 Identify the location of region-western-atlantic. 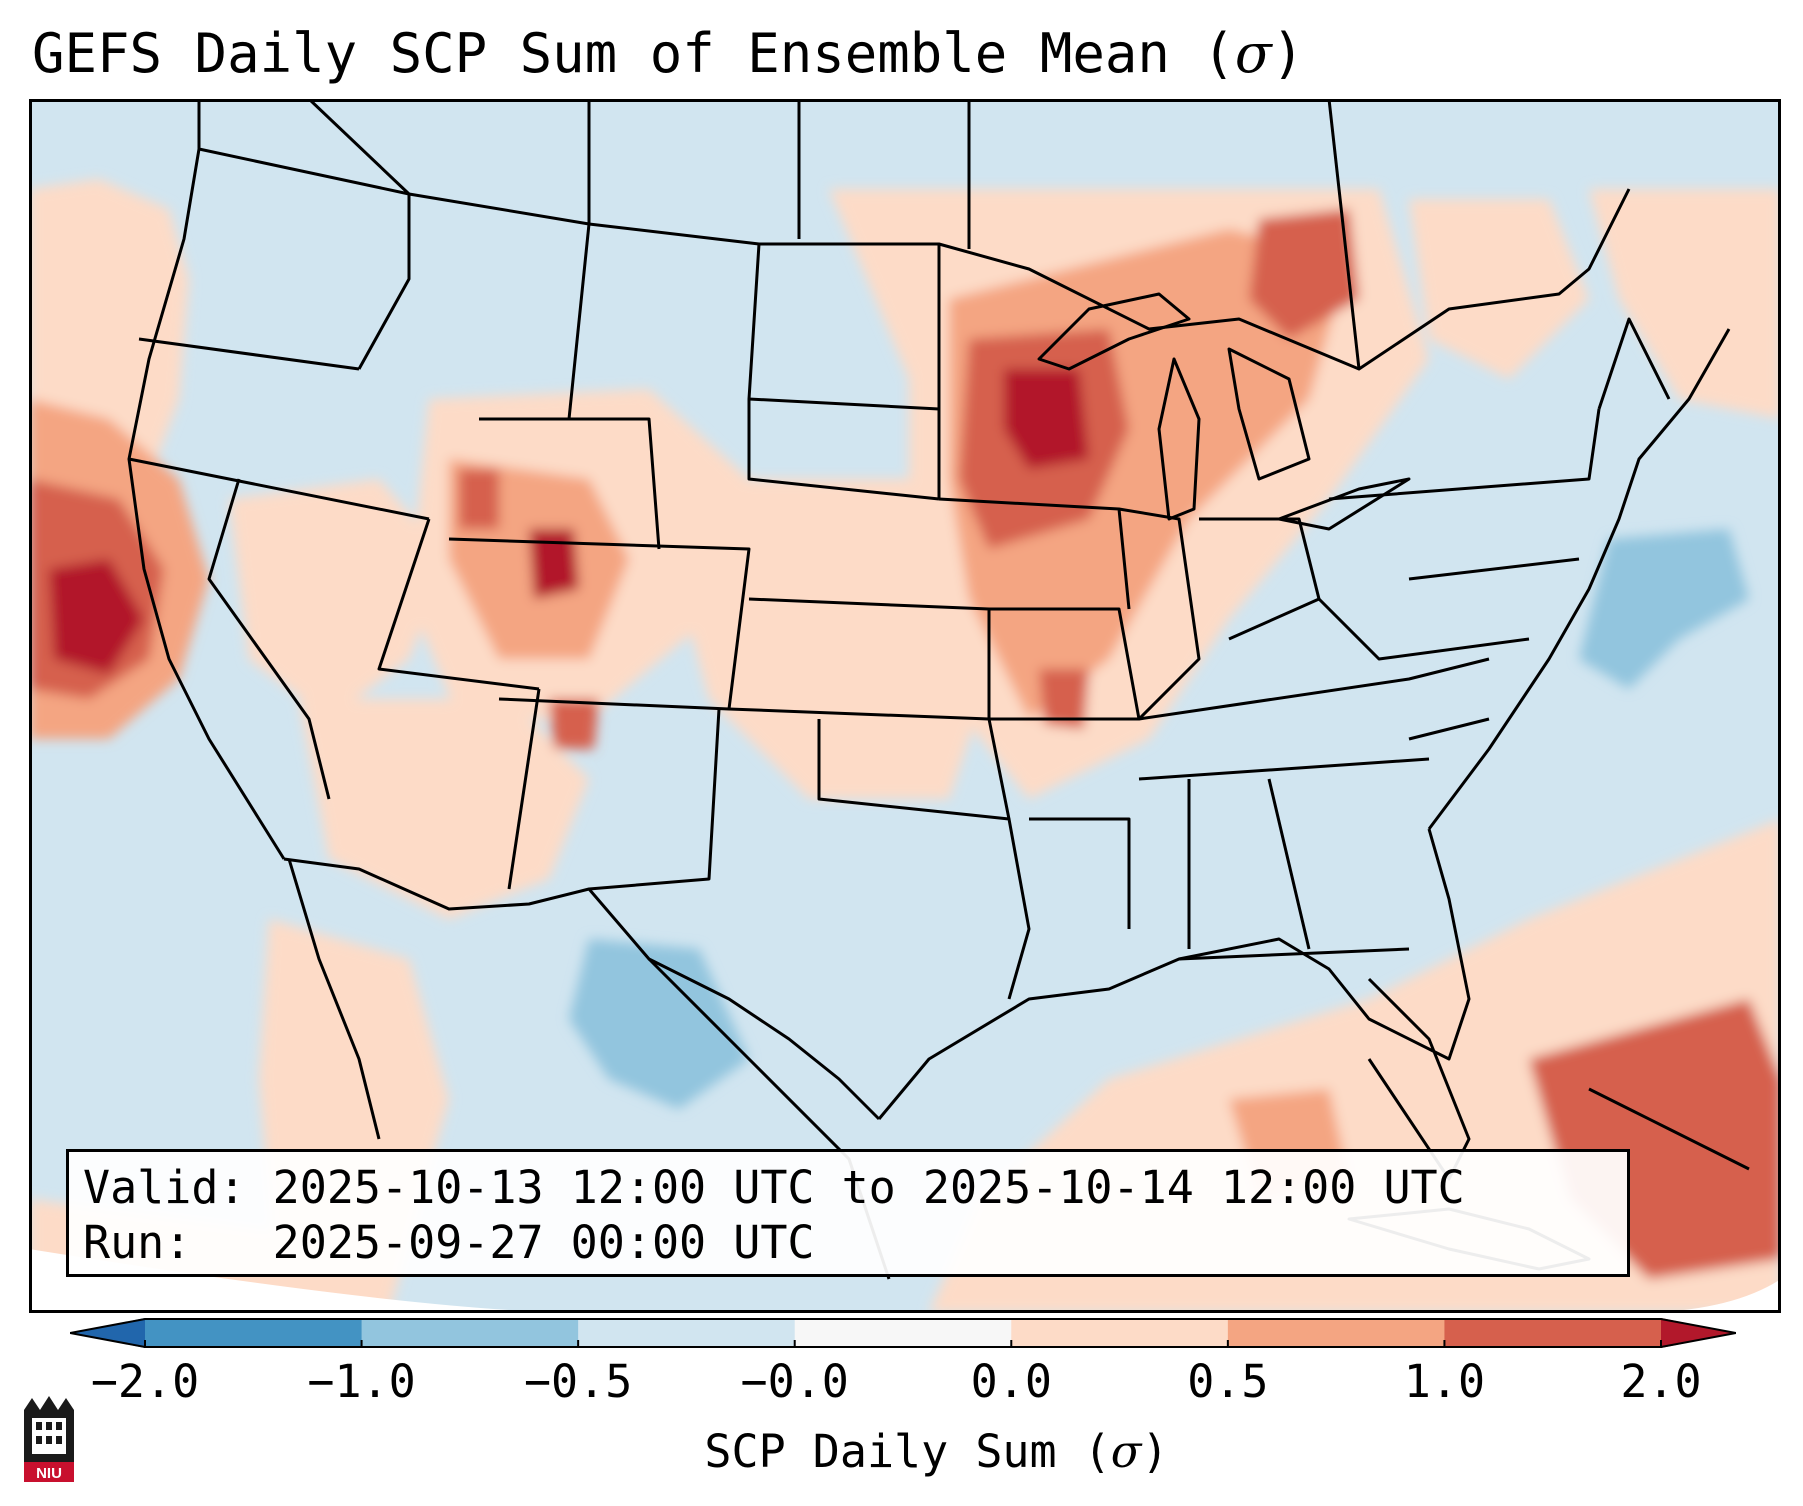
(1664, 609).